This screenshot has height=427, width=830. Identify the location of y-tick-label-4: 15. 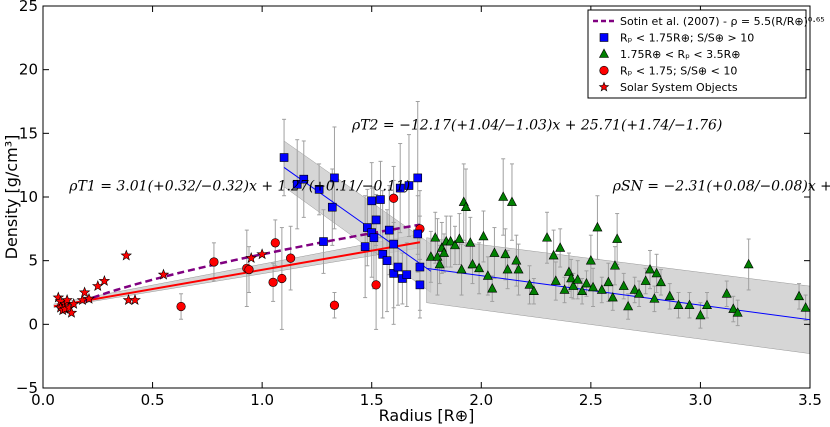
(28, 133).